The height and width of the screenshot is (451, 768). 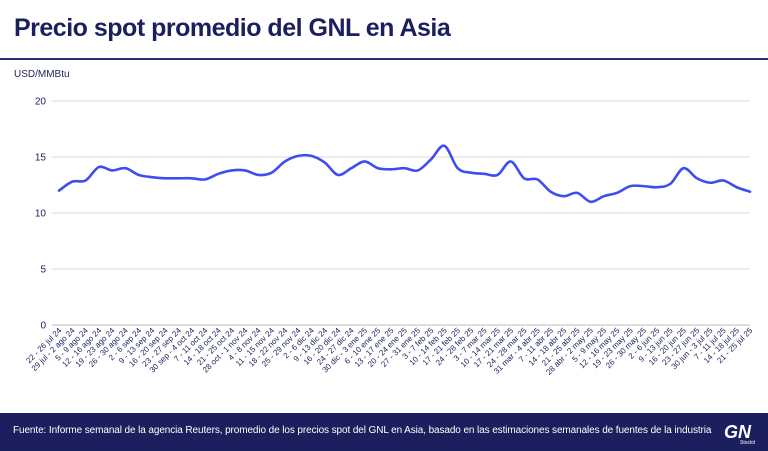 What do you see at coordinates (41, 158) in the screenshot?
I see `y-tick-label: 15` at bounding box center [41, 158].